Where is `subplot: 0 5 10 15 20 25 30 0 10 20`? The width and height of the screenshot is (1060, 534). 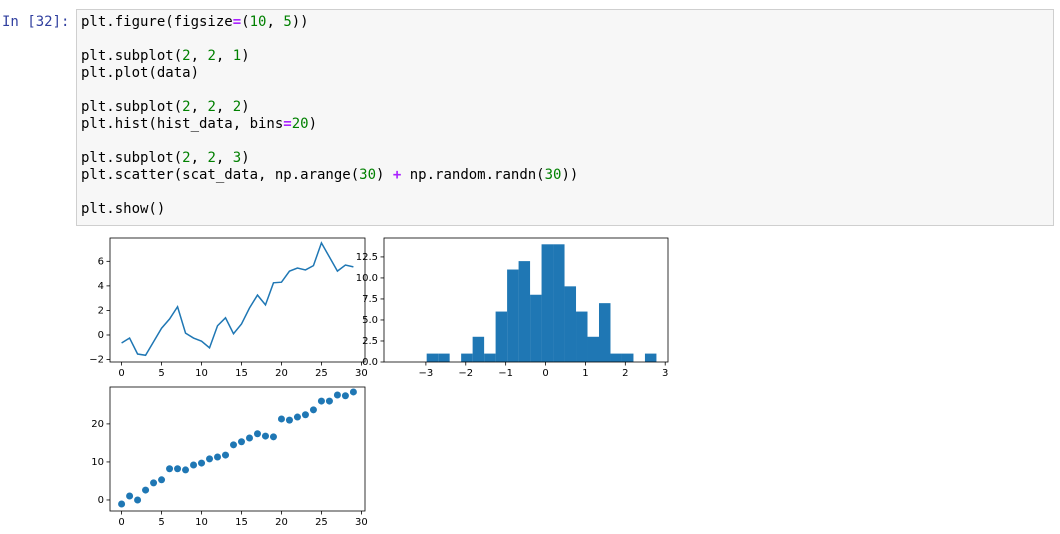 subplot: 0 5 10 15 20 25 30 0 10 20 is located at coordinates (229, 457).